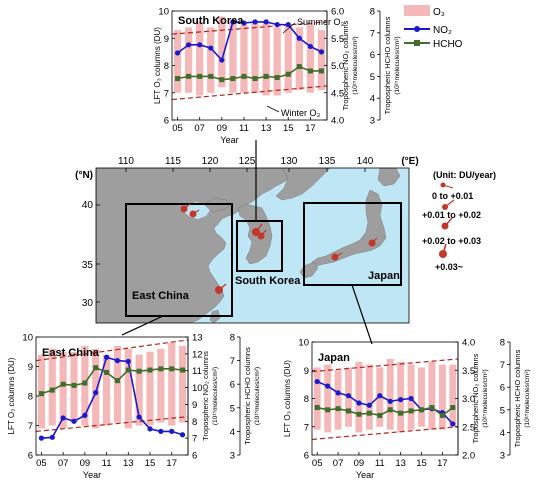 The width and height of the screenshot is (550, 493). What do you see at coordinates (365, 161) in the screenshot?
I see `lon-tick: 140` at bounding box center [365, 161].